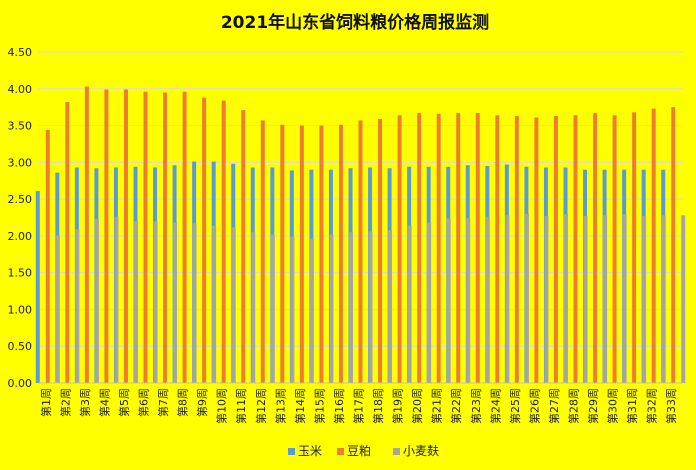  I want to click on y-tick-label: 3.50, so click(20, 126).